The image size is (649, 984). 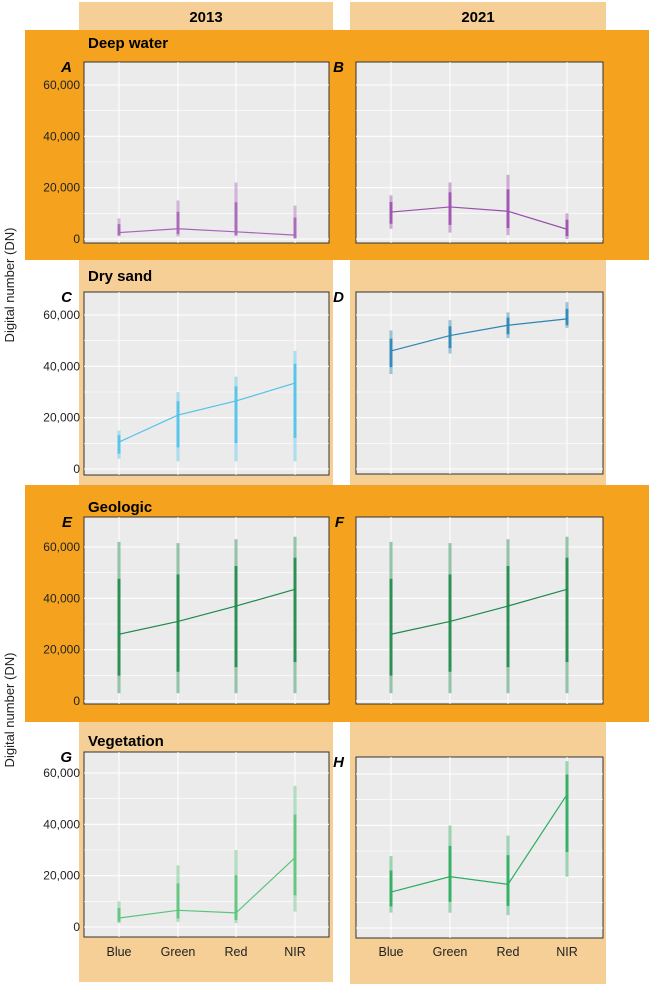 I want to click on row-title: Deep water, so click(x=128, y=43).